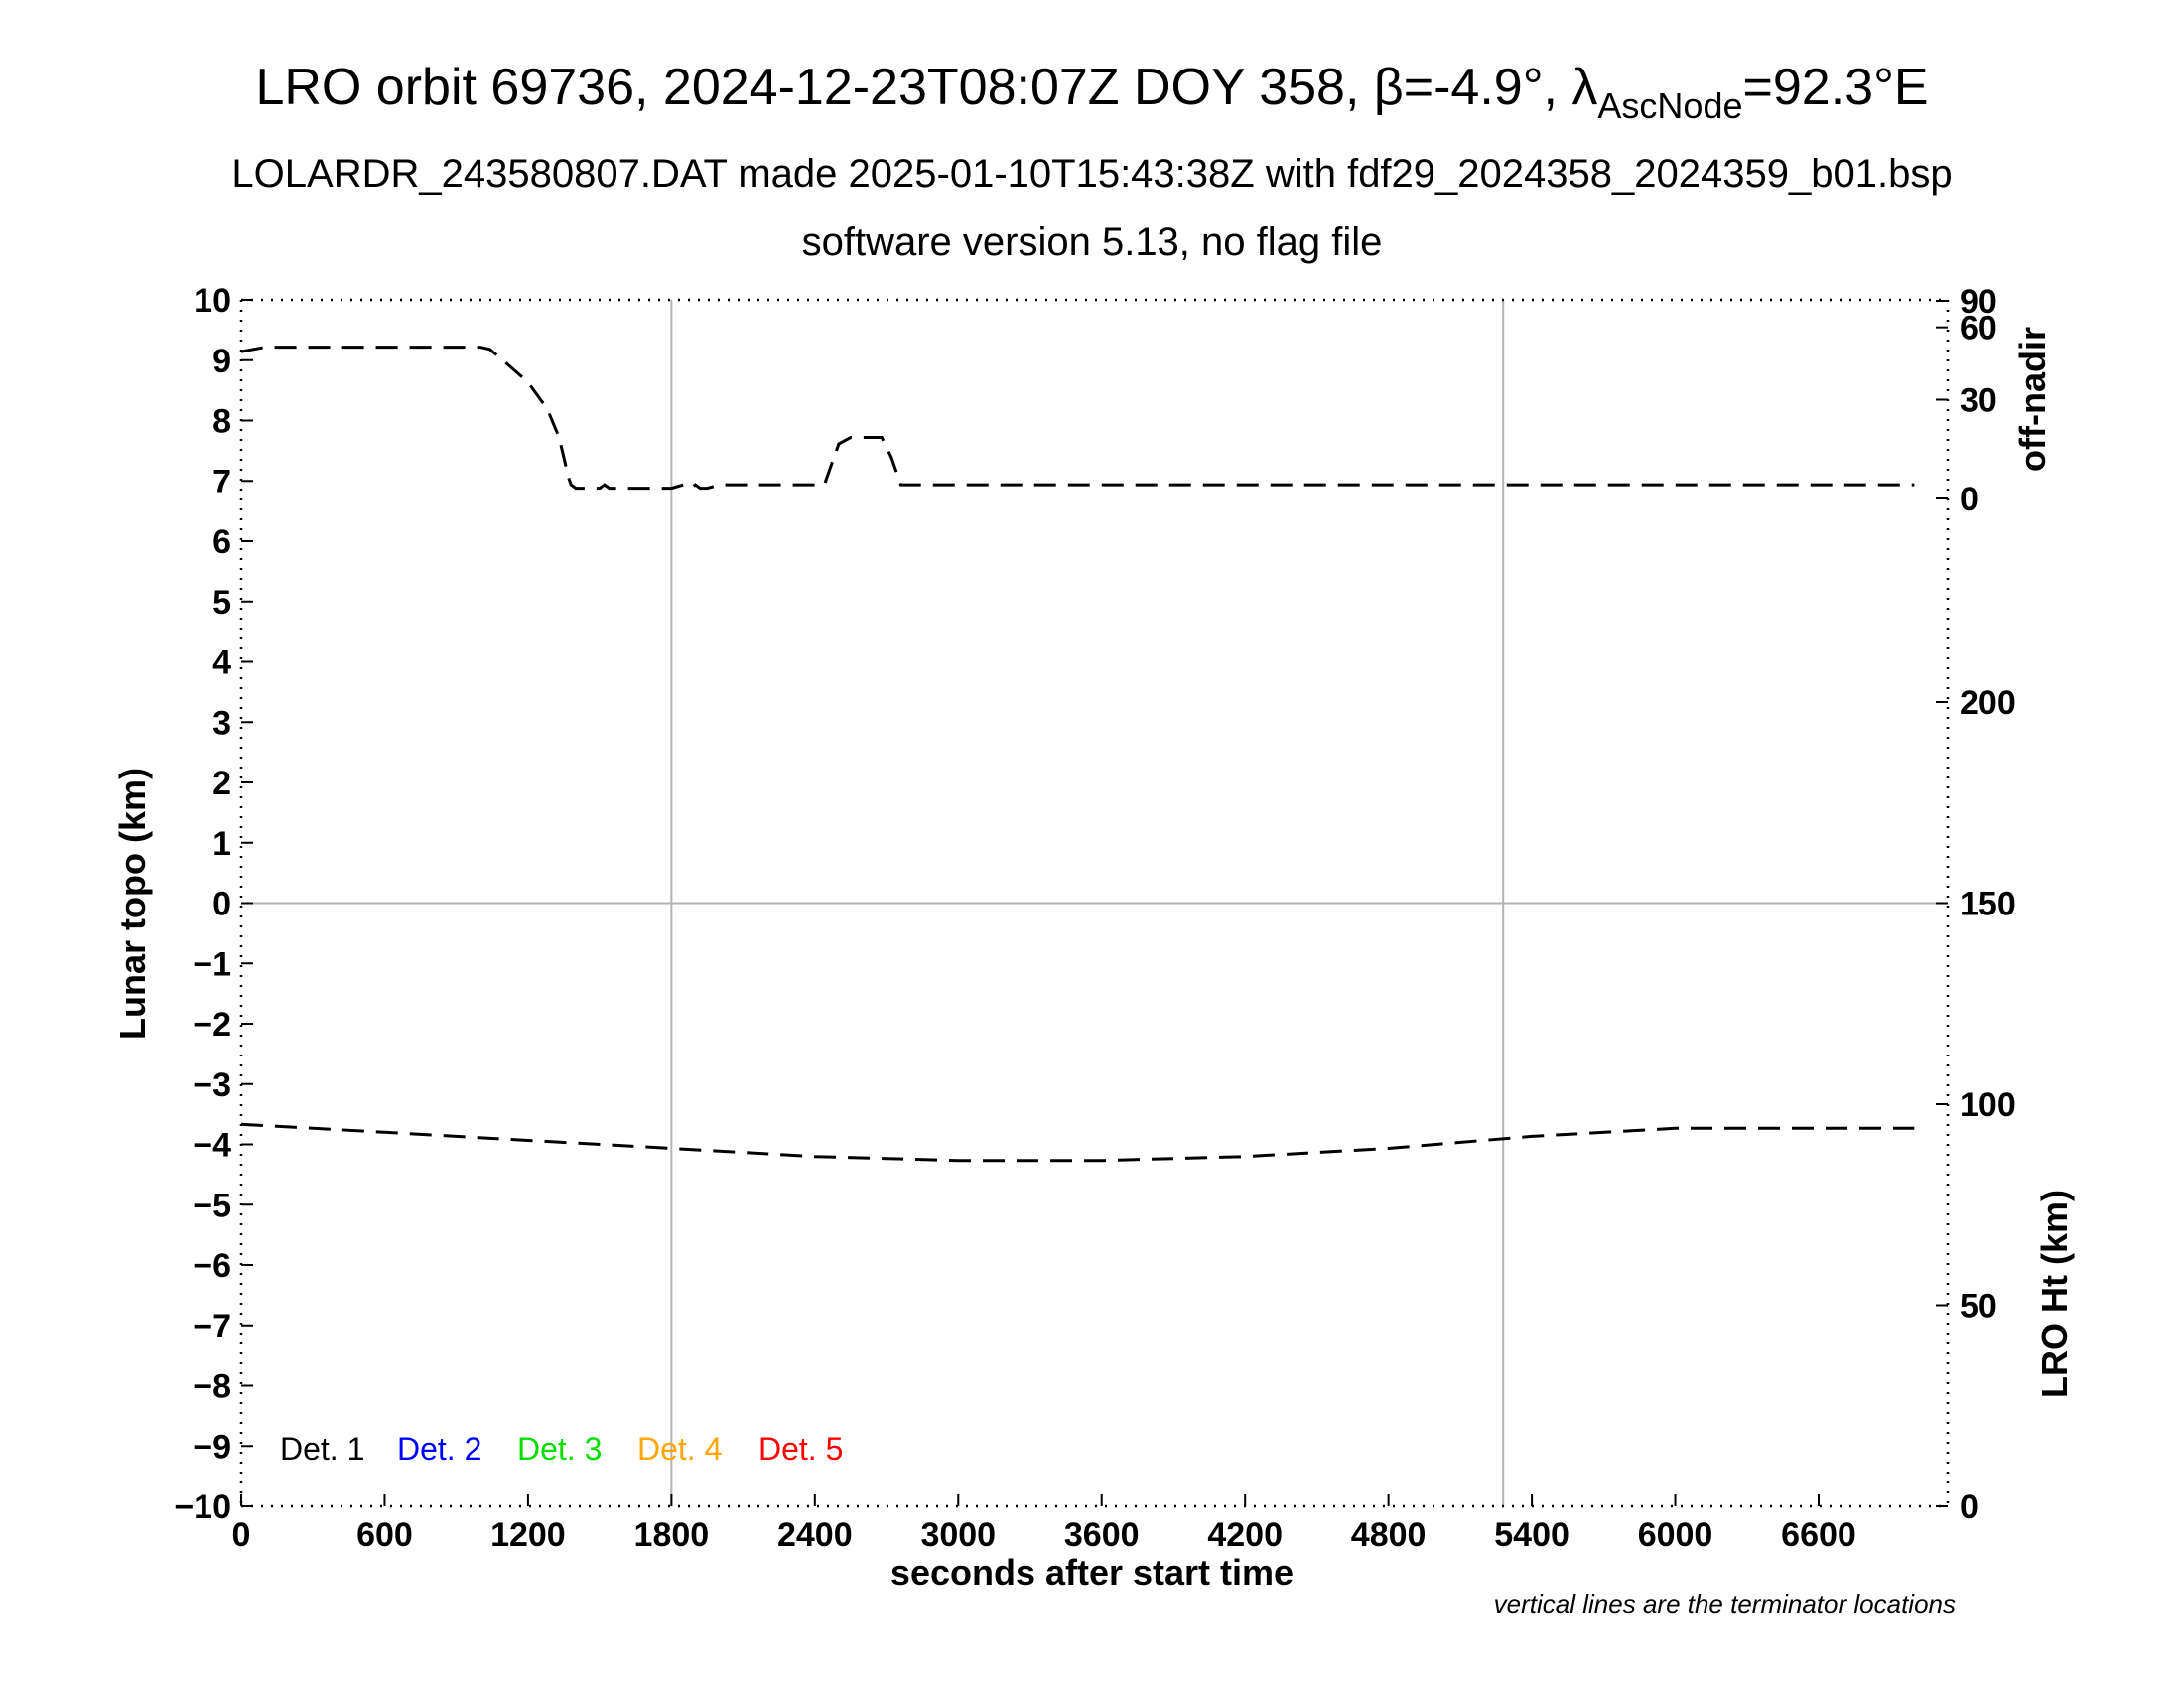 The height and width of the screenshot is (1688, 2184). Describe the element at coordinates (221, 422) in the screenshot. I see `y-tick-label: 8` at that location.